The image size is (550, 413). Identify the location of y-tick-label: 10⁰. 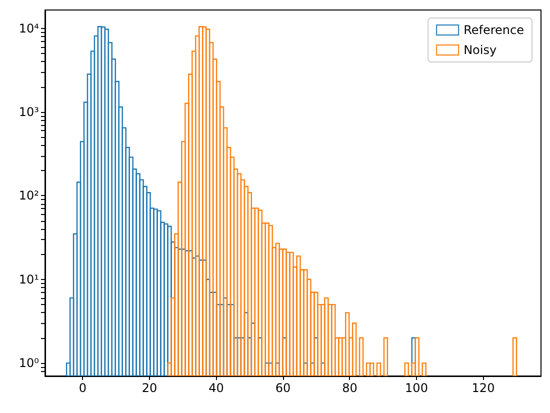
(29, 363).